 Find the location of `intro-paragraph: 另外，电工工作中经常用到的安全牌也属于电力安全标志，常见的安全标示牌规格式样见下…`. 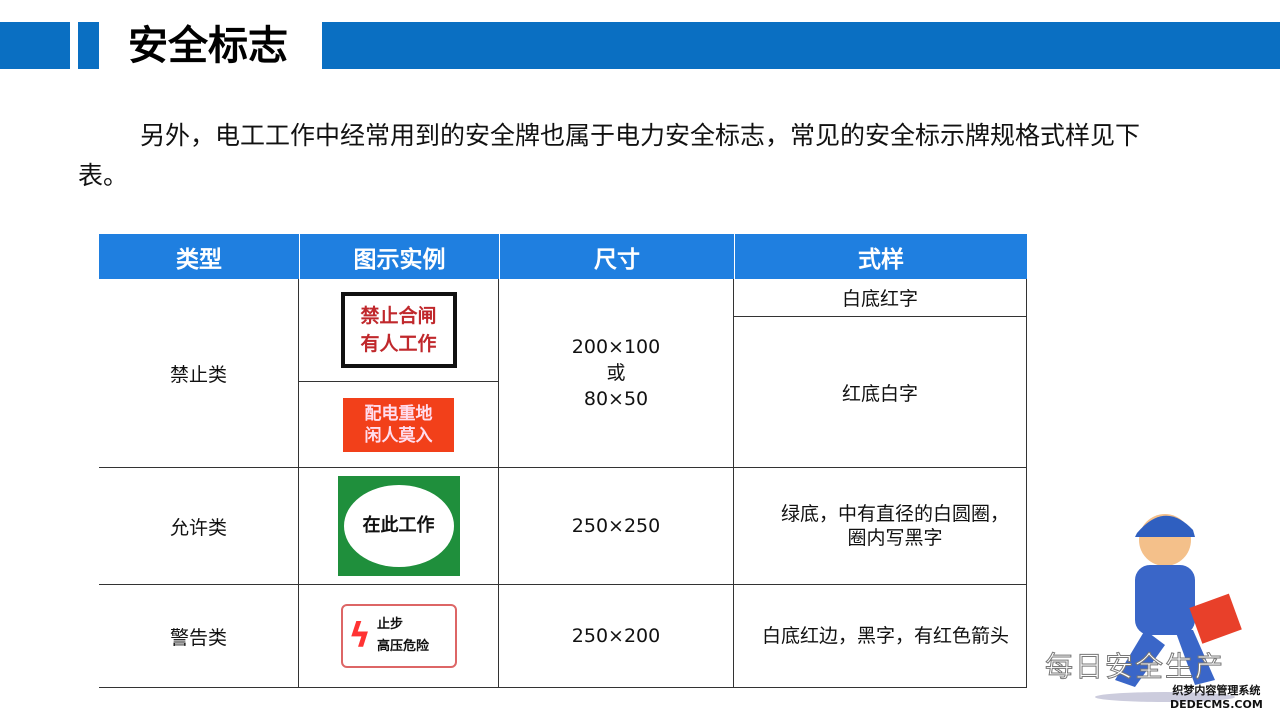

intro-paragraph: 另外，电工工作中经常用到的安全牌也属于电力安全标志，常见的安全标示牌规格式样见下… is located at coordinates (609, 155).